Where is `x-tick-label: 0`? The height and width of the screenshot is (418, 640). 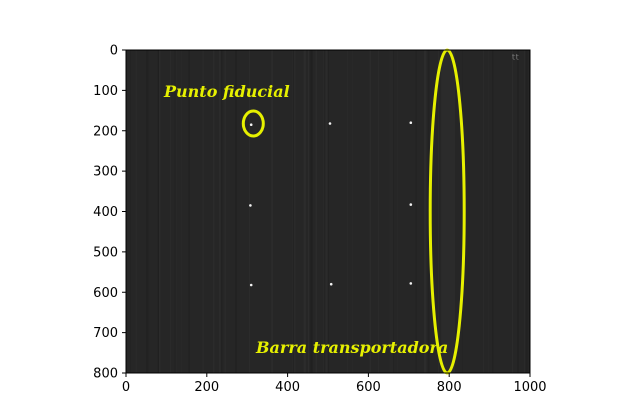
x-tick-label: 0 is located at coordinates (126, 387).